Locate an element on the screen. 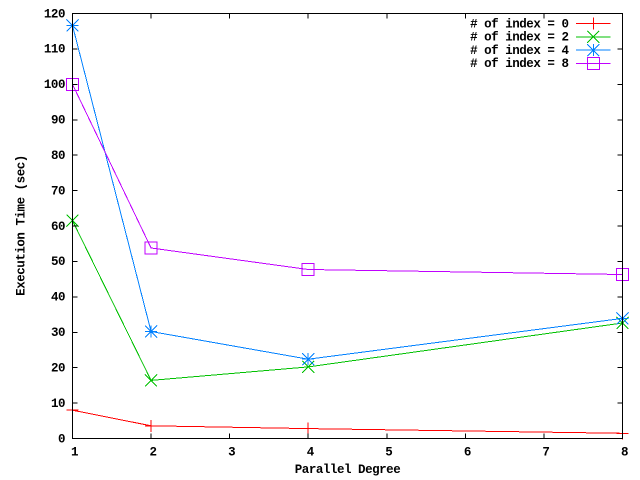  svg-text: 100 is located at coordinates (54, 85).